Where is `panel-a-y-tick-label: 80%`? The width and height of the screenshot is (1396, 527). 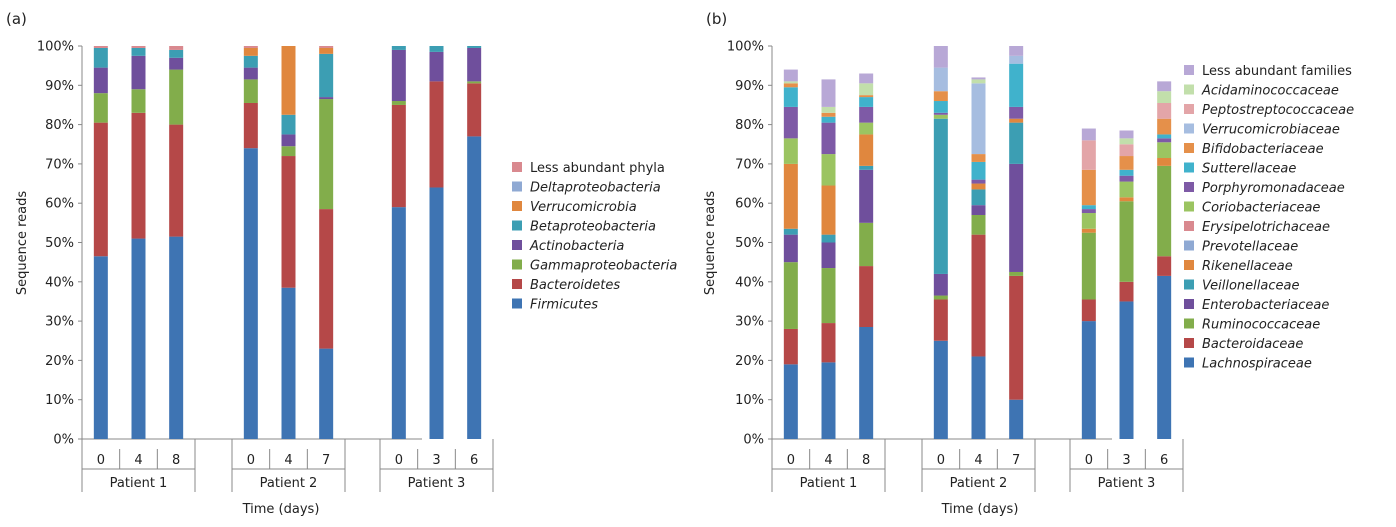
panel-a-y-tick-label: 80% is located at coordinates (59, 125).